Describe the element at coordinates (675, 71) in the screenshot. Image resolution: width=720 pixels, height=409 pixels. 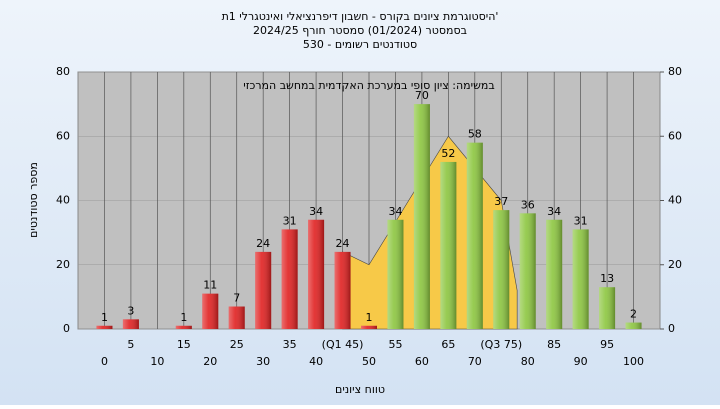
I see `y2-tick-label: 80` at that location.